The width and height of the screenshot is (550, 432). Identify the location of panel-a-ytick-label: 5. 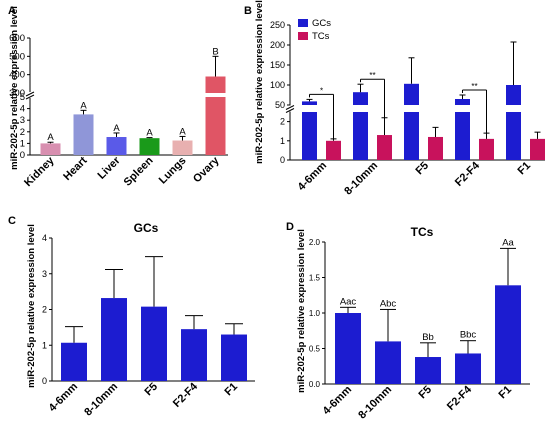
(22, 97).